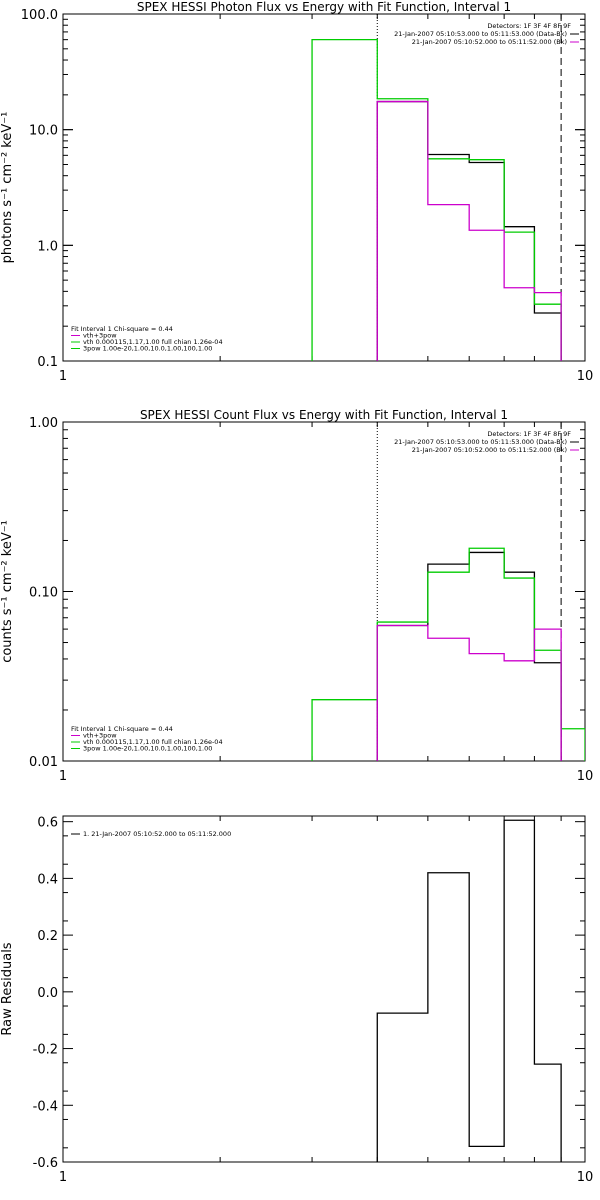 The height and width of the screenshot is (1200, 600). Describe the element at coordinates (43, 762) in the screenshot. I see `y-tick-label: 0.01` at that location.